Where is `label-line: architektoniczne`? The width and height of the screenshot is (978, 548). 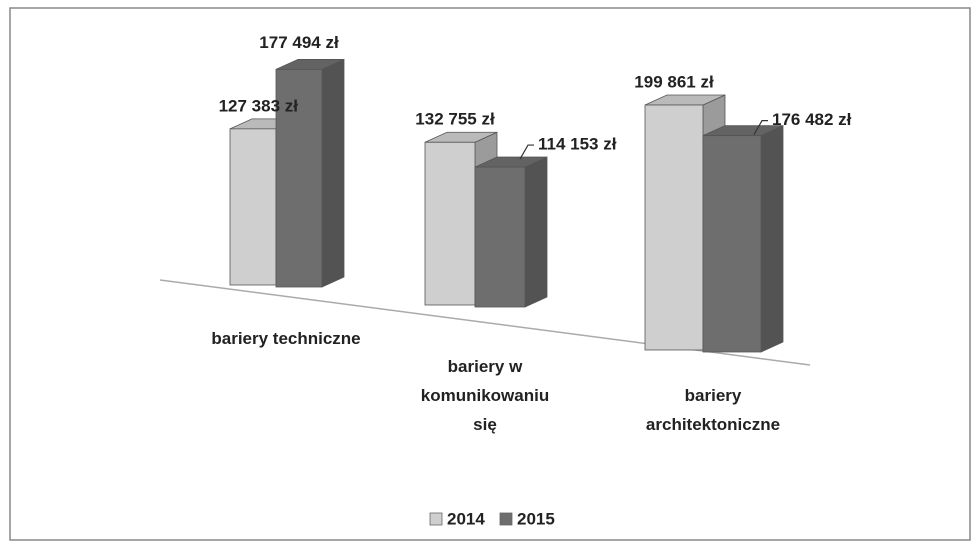
label-line: architektoniczne is located at coordinates (713, 424).